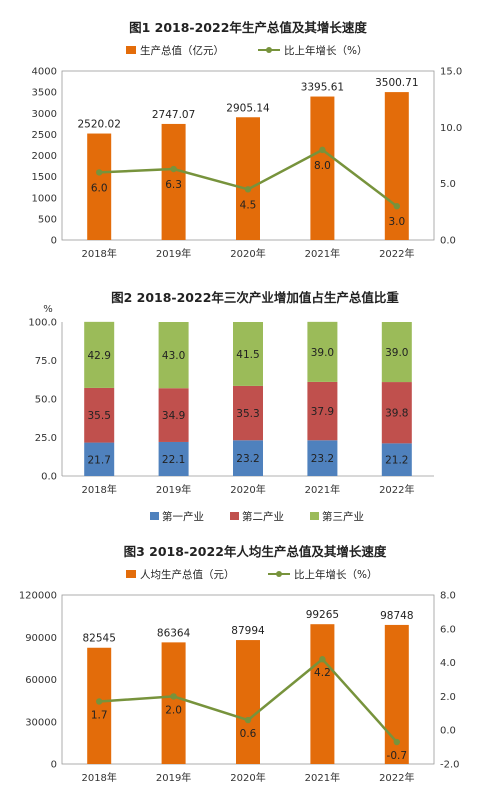  What do you see at coordinates (325, 50) in the screenshot?
I see `legend-label-line: 比上年增长（%）` at bounding box center [325, 50].